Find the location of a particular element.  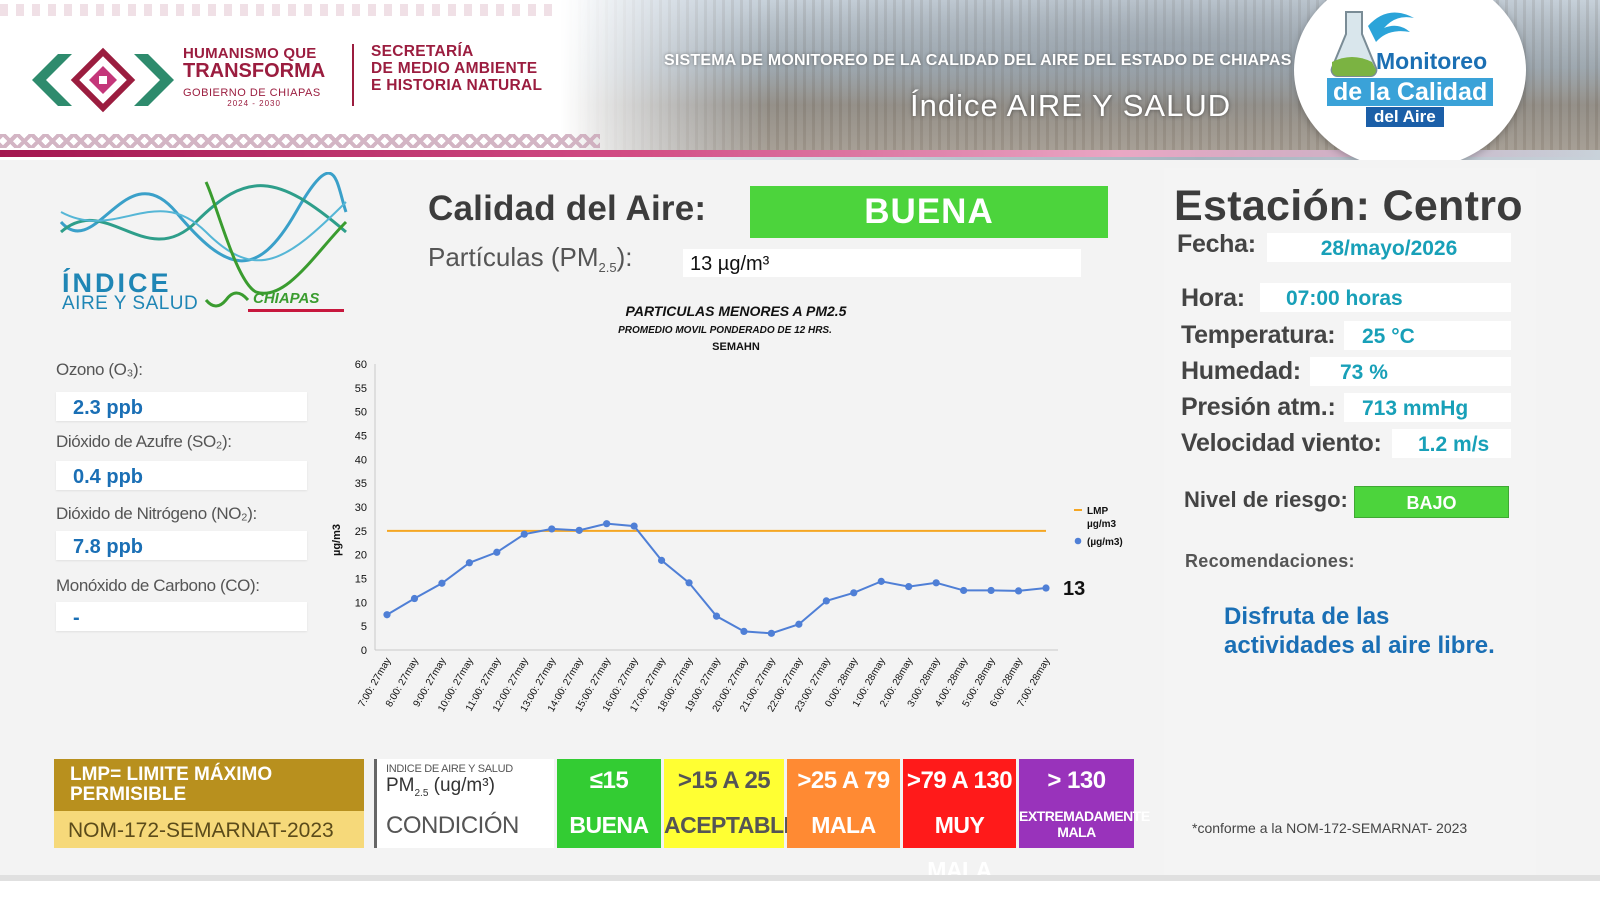

risk-label: Nivel de riesgo: is located at coordinates (1266, 499).